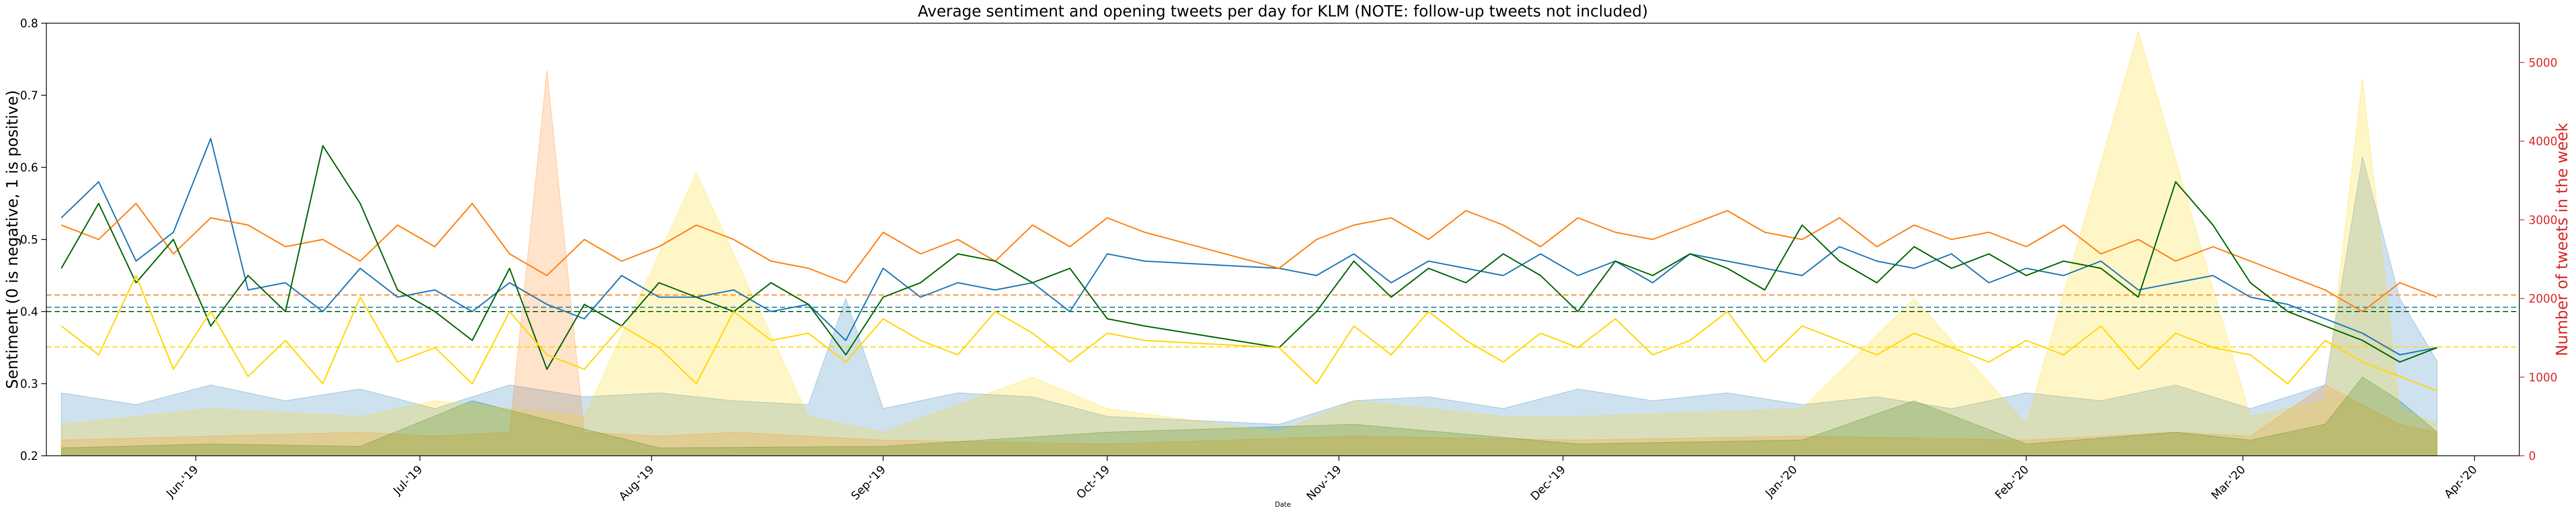  Describe the element at coordinates (13, 240) in the screenshot. I see `y-axis-left-label: Sentiment (0 is negative, 1 is positive)` at that location.